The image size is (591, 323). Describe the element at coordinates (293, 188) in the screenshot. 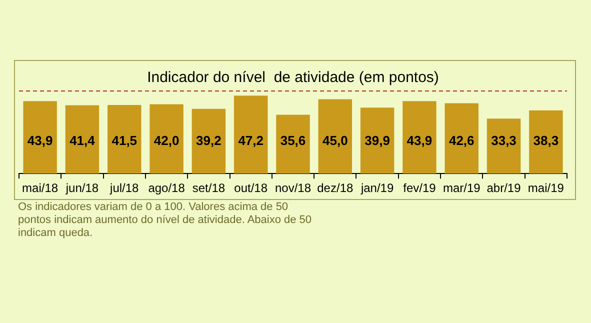

I see `x-tick-label: nov/18` at that location.